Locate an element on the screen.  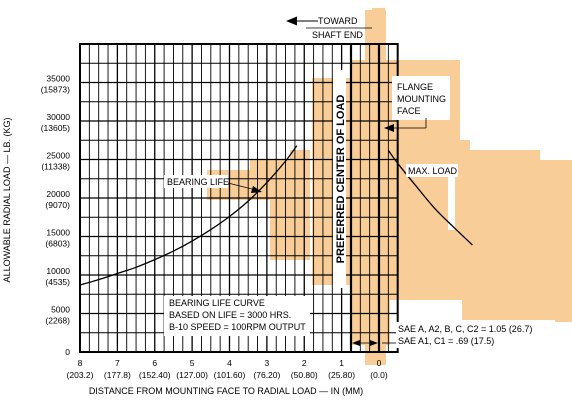
flange-annotation: FLANGE MOUNTING FACE is located at coordinates (417, 104).